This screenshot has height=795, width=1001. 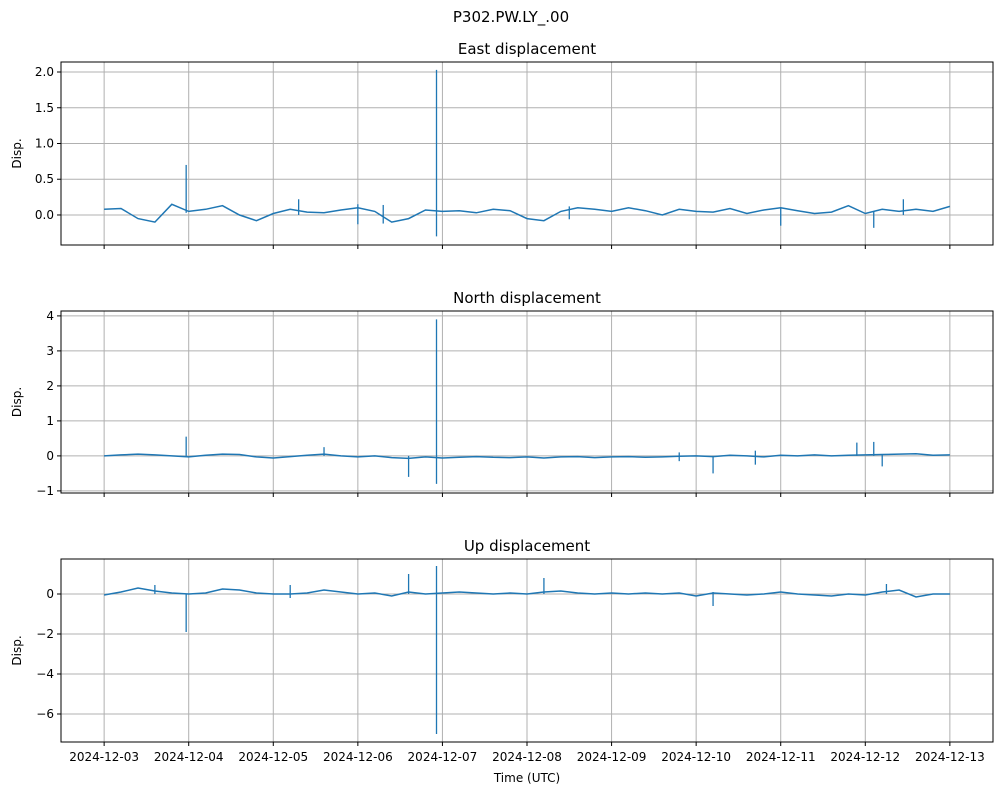 I want to click on x-axis-label: Time (UTC), so click(x=526, y=778).